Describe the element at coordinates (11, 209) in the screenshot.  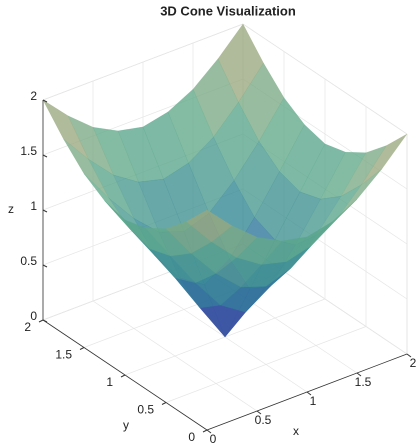
I see `z-axis-label: z` at that location.